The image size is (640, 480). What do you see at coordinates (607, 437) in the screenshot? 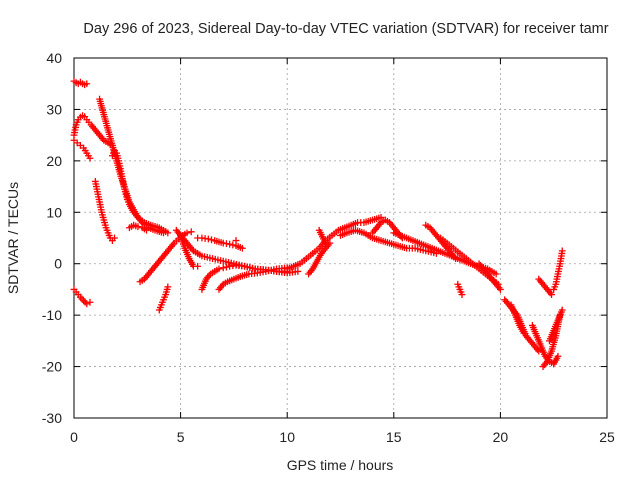
I see `x-tick-label: 25` at bounding box center [607, 437].